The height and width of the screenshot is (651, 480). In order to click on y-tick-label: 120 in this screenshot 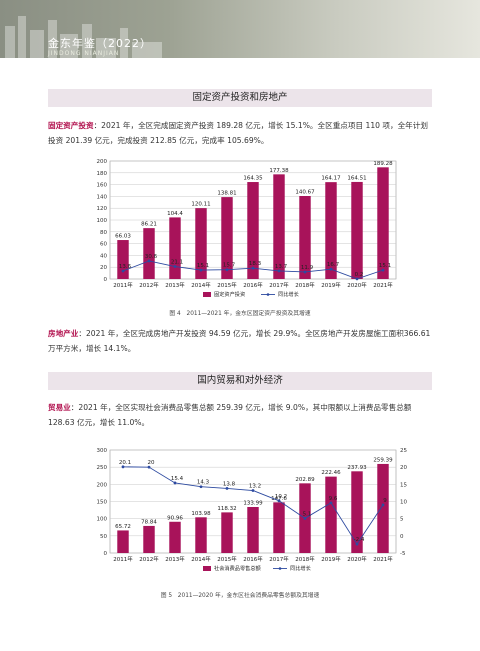, I will do `click(102, 209)`.